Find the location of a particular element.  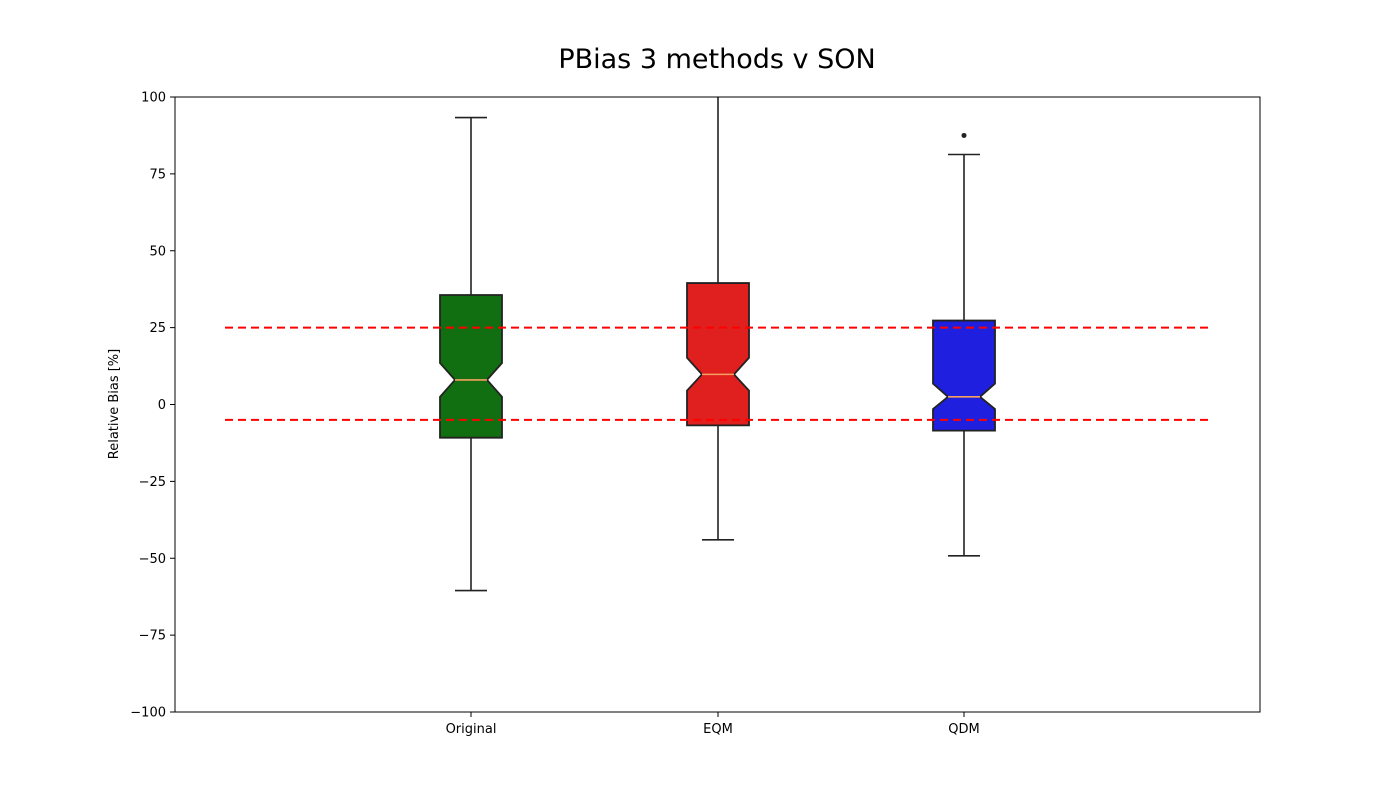

y-tick-label: 75 is located at coordinates (157, 174).